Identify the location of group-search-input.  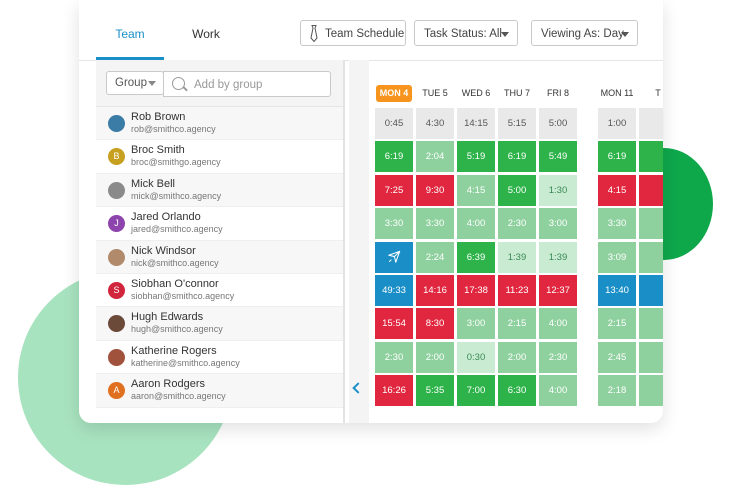
(259, 85).